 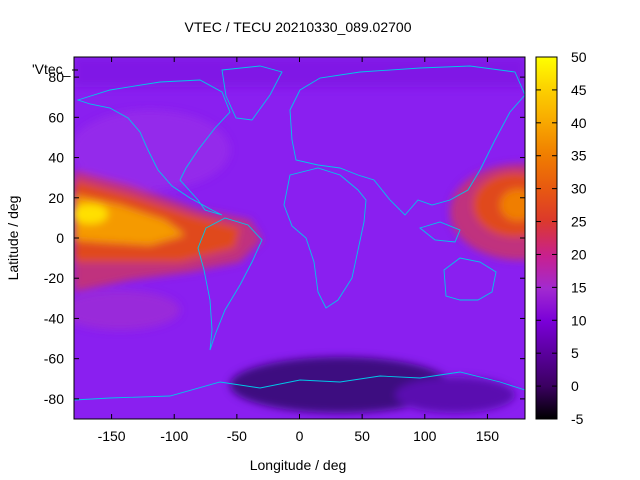 What do you see at coordinates (499, 205) in the screenshot?
I see `heatmap-anomaly-west-pacific-mid` at bounding box center [499, 205].